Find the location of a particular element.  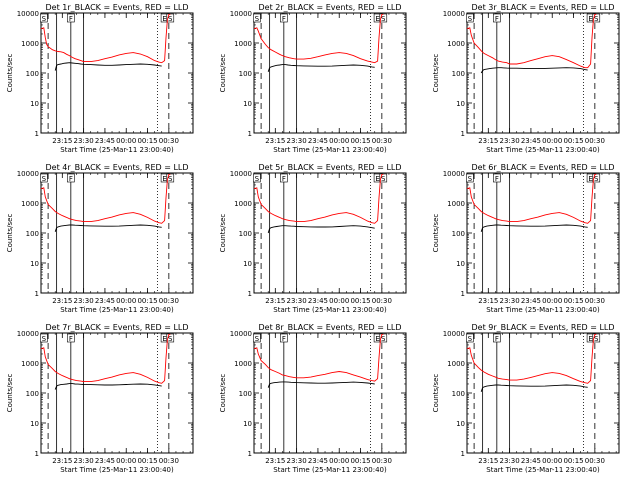

chart-title: Det 3r_BLACK = Events, RED = LLD is located at coordinates (542, 7).